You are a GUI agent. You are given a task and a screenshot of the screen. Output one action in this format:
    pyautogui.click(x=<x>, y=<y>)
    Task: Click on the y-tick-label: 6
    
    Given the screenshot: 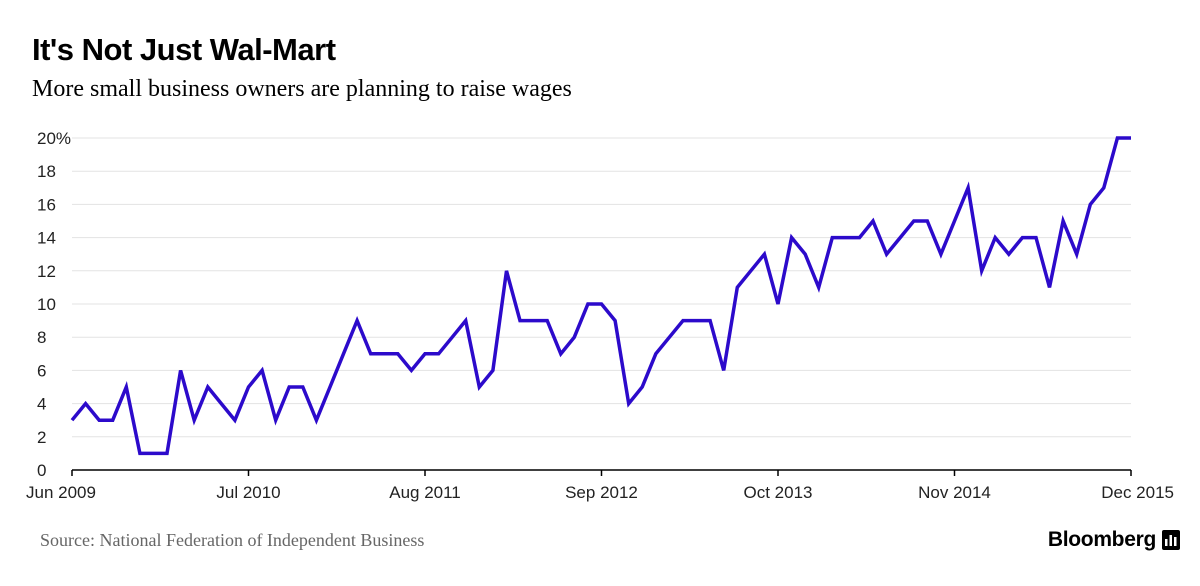 What is the action you would take?
    pyautogui.click(x=41, y=370)
    